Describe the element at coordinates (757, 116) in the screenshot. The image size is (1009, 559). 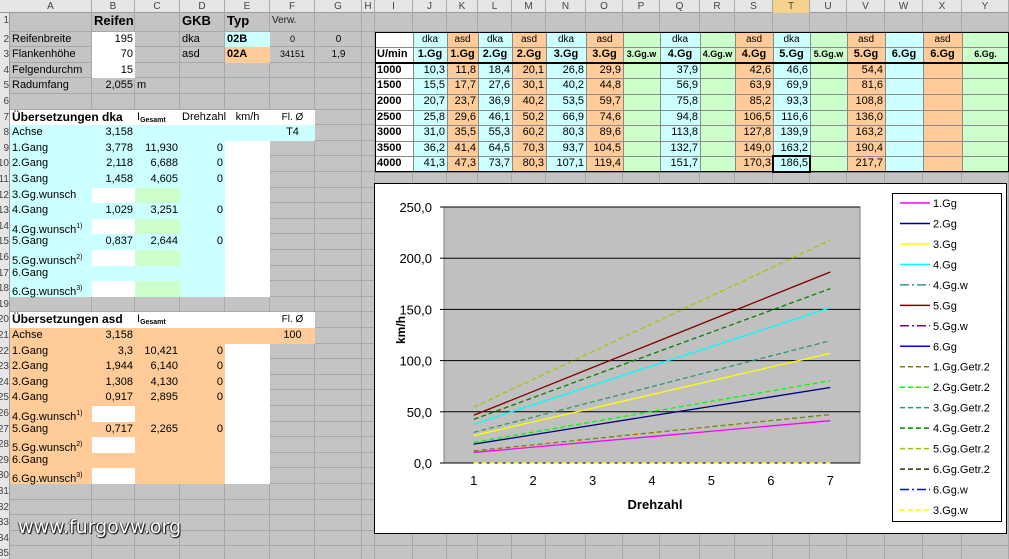
I see `cell: 106,5` at that location.